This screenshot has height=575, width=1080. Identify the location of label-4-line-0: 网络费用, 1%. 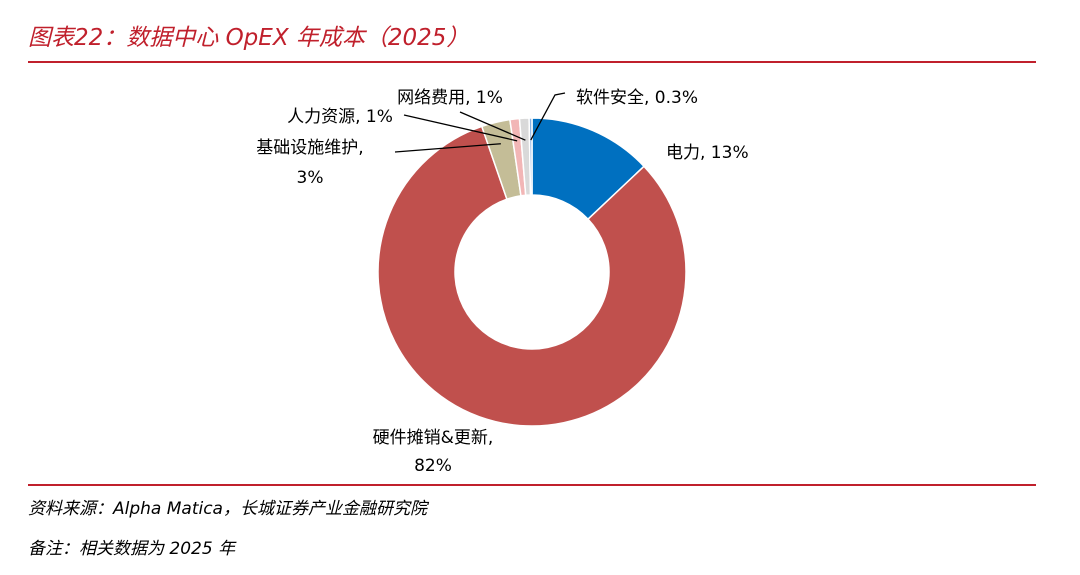
(450, 98).